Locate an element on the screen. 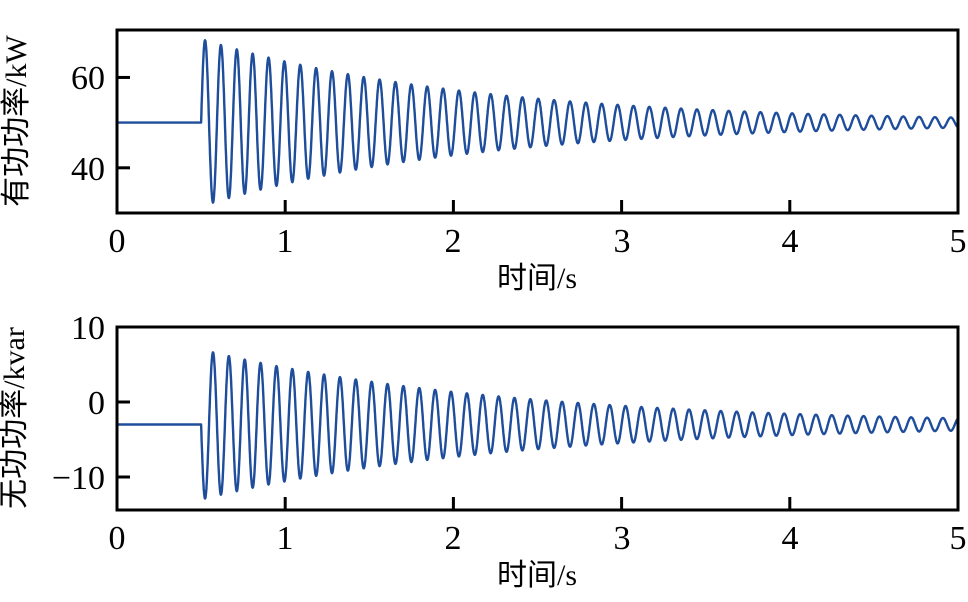 The width and height of the screenshot is (968, 602). y-axis-title: 有功功率/kW is located at coordinates (16, 120).